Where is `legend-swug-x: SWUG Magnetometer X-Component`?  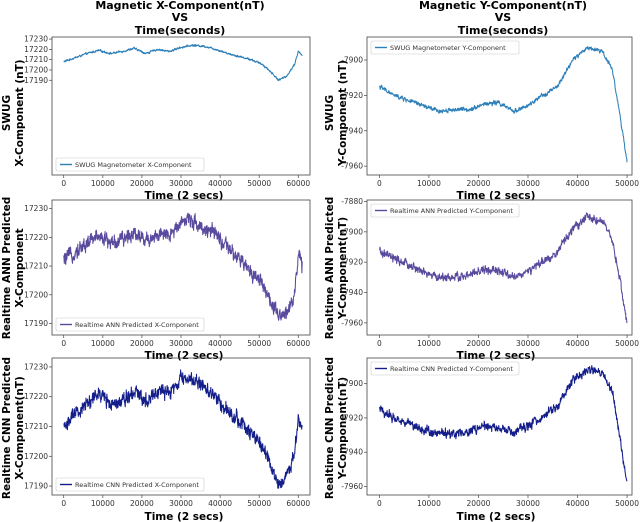 legend-swug-x: SWUG Magnetometer X-Component is located at coordinates (130, 164).